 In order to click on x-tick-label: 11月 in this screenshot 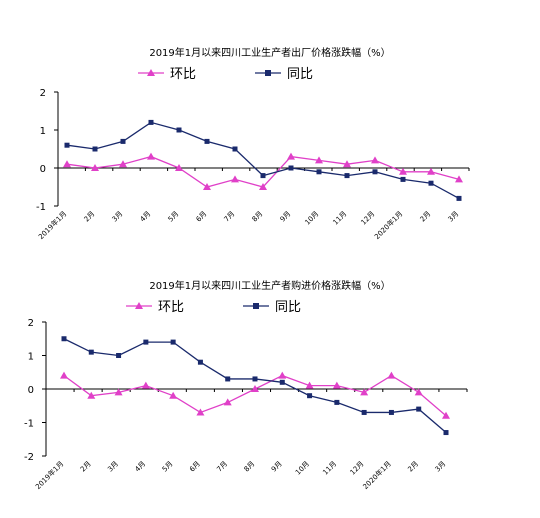, I will do `click(329, 468)`.